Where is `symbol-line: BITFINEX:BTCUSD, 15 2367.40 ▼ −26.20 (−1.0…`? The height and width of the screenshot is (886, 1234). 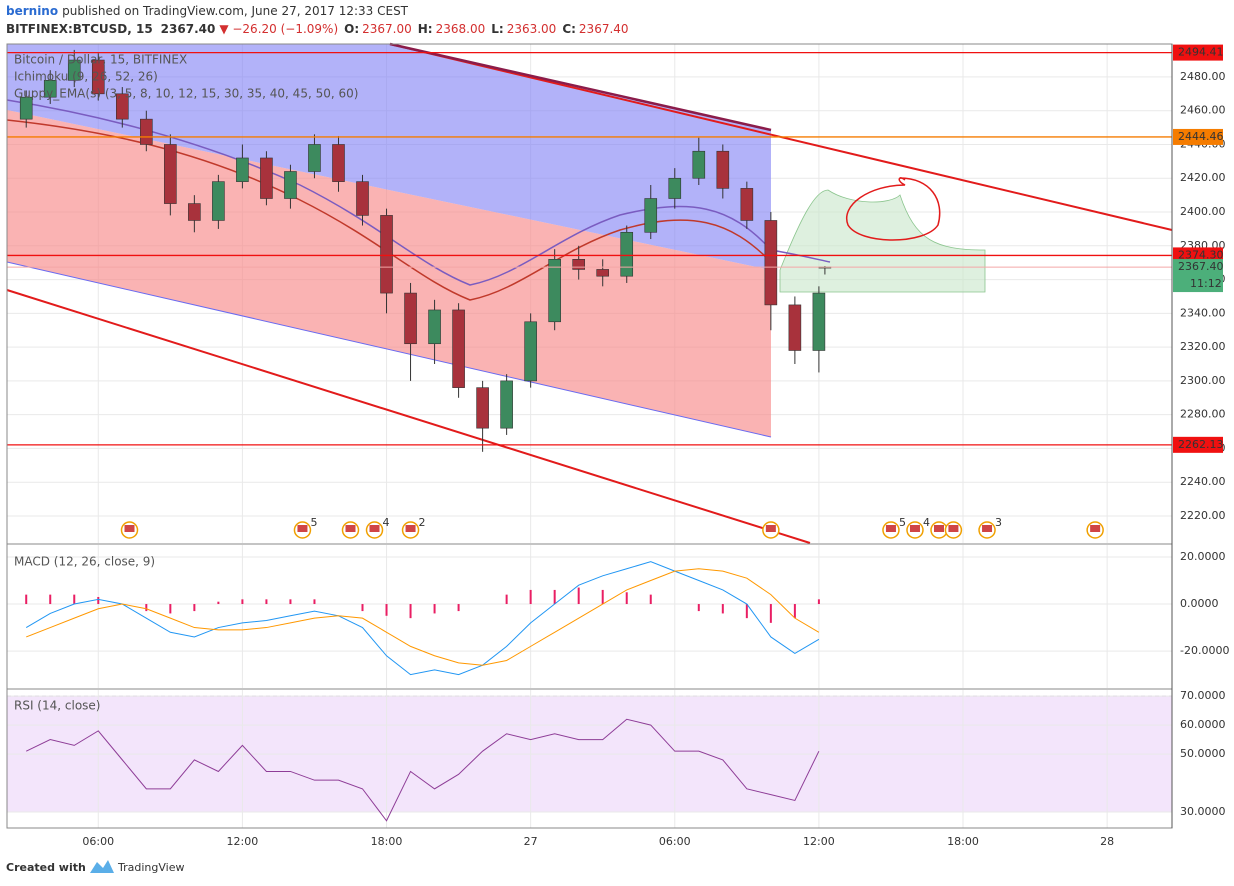 symbol-line: BITFINEX:BTCUSD, 15 2367.40 ▼ −26.20 (−1.0… is located at coordinates (317, 29).